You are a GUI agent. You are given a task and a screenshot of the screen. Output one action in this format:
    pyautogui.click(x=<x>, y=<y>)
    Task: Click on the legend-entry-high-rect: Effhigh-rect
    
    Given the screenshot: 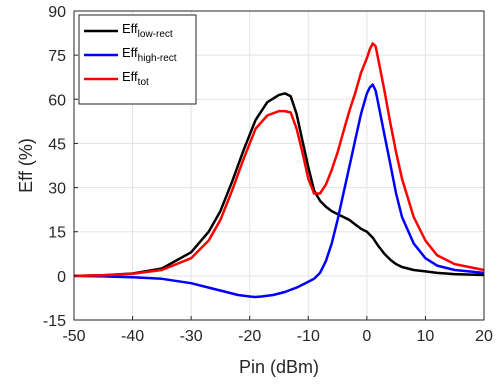 What is the action you would take?
    pyautogui.click(x=149, y=54)
    